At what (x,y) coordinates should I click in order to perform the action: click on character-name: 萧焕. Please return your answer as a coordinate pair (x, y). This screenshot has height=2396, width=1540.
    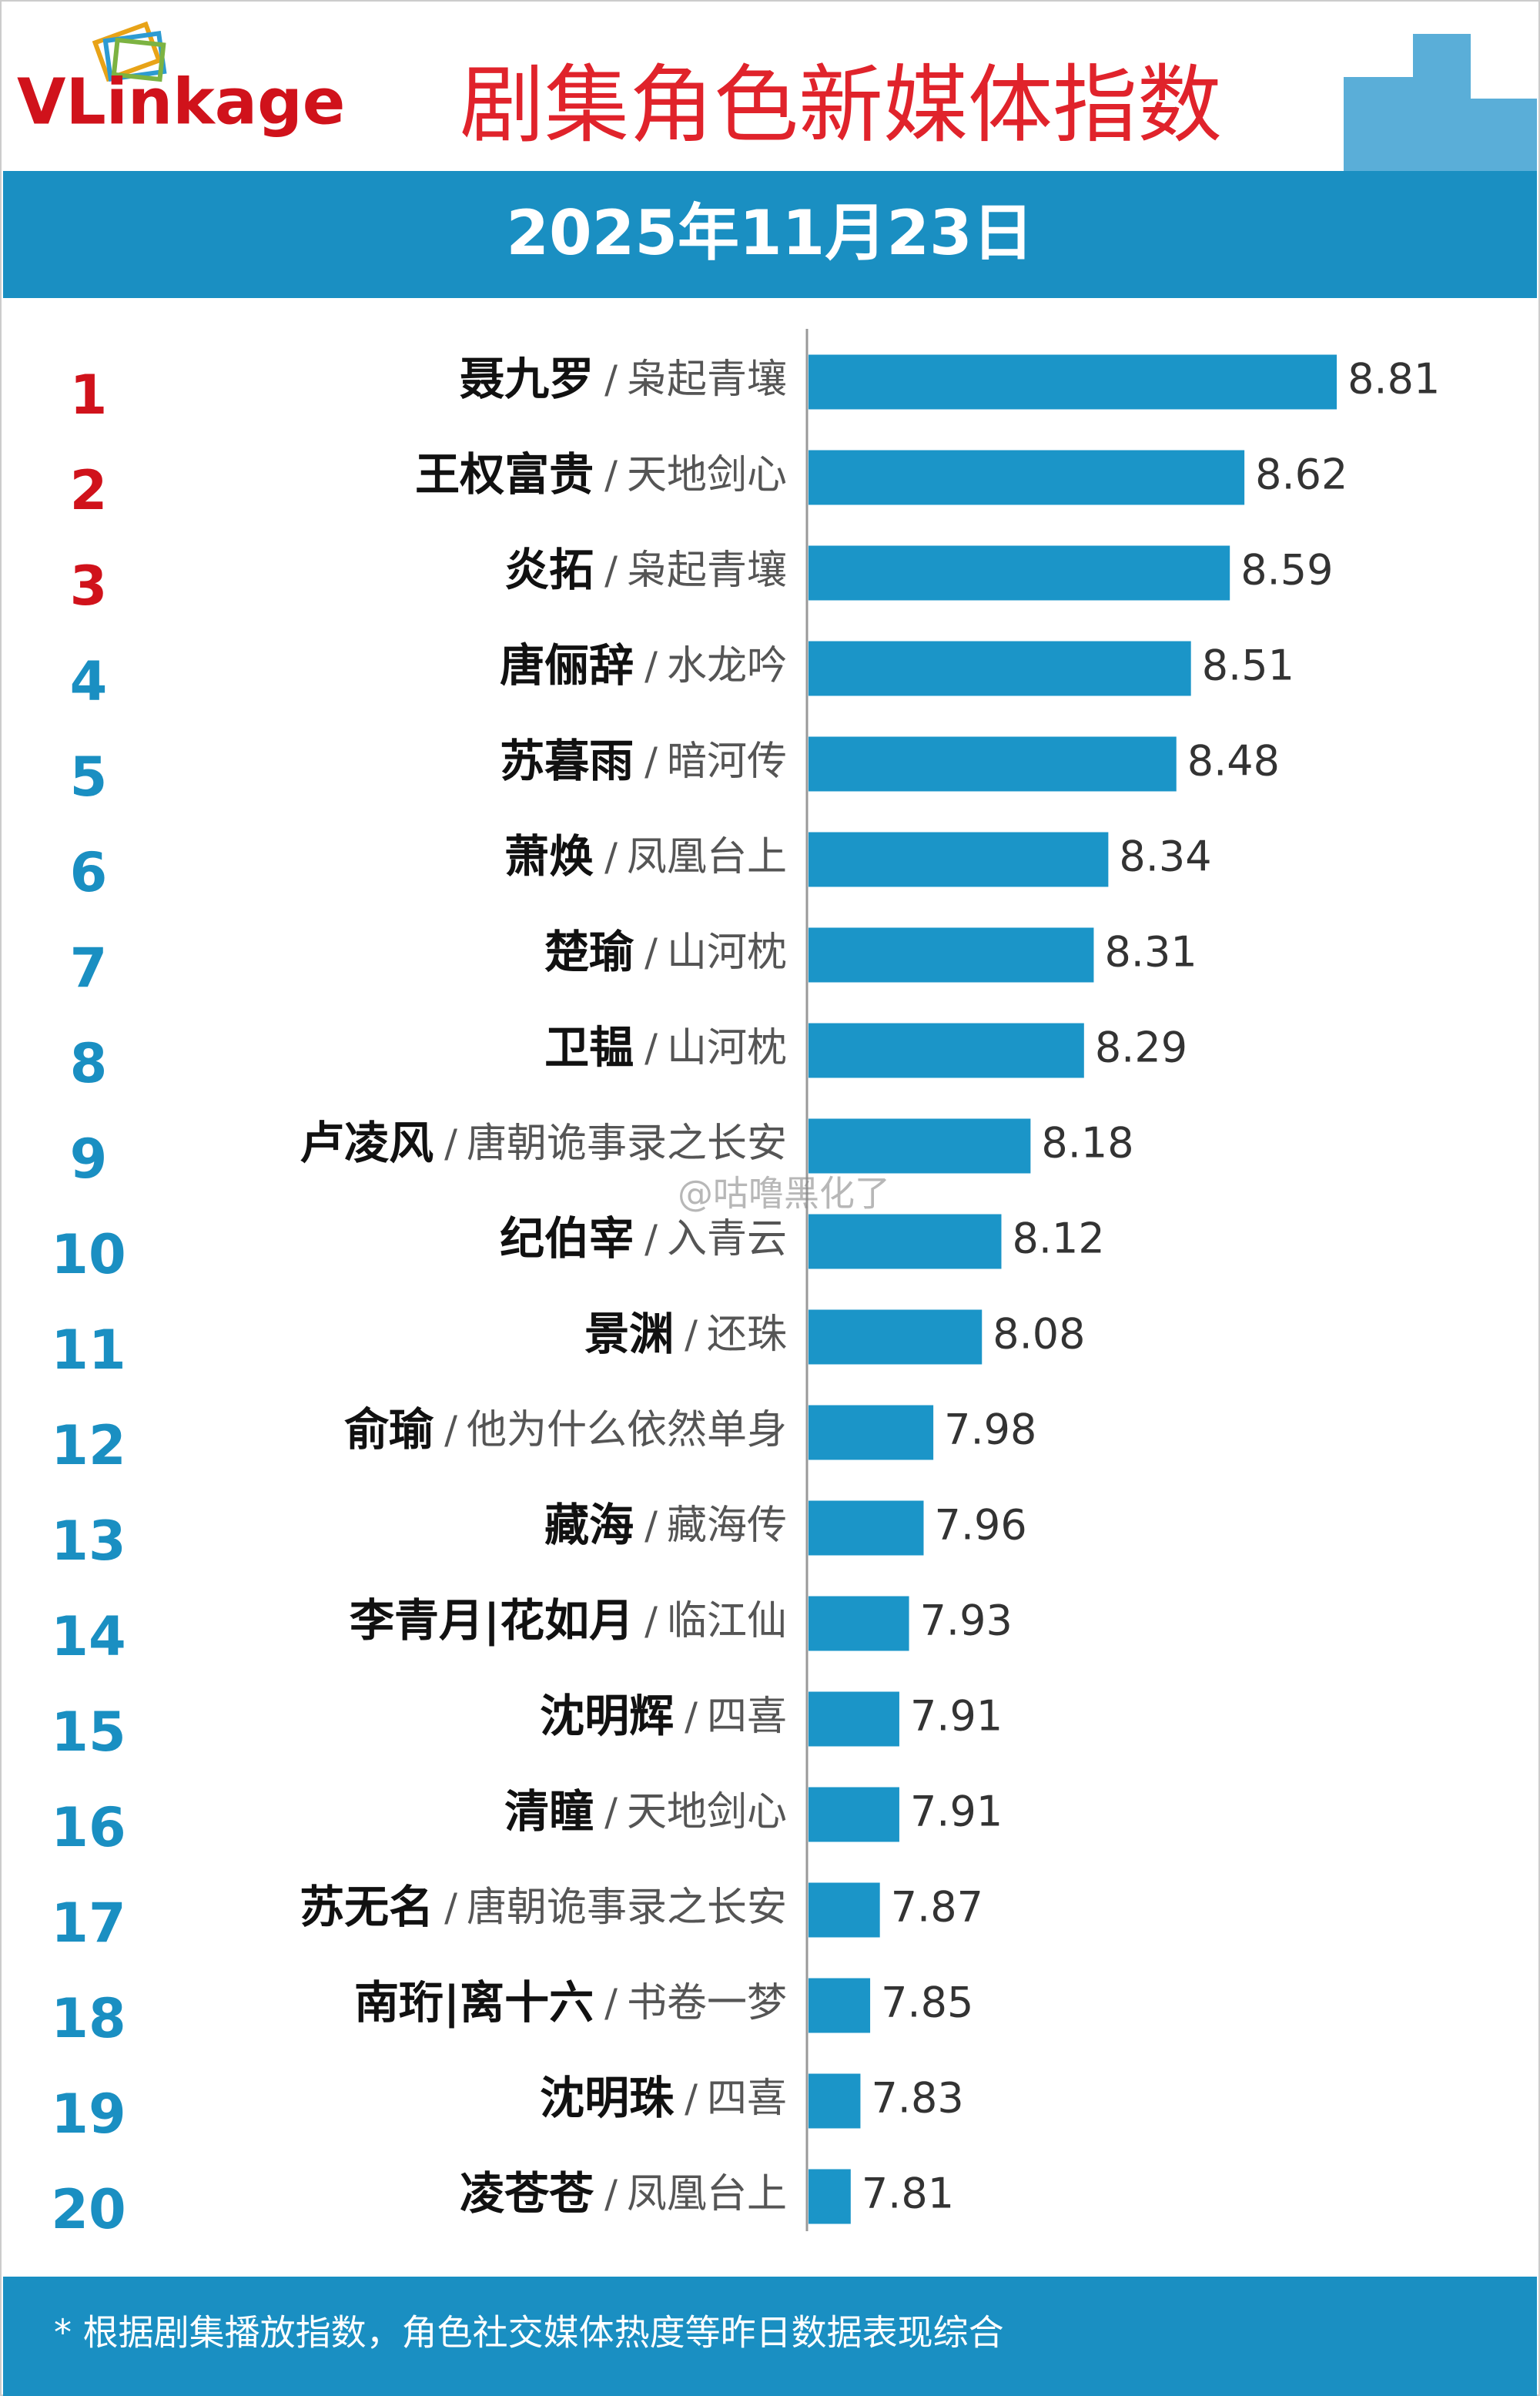
    Looking at the image, I should click on (549, 856).